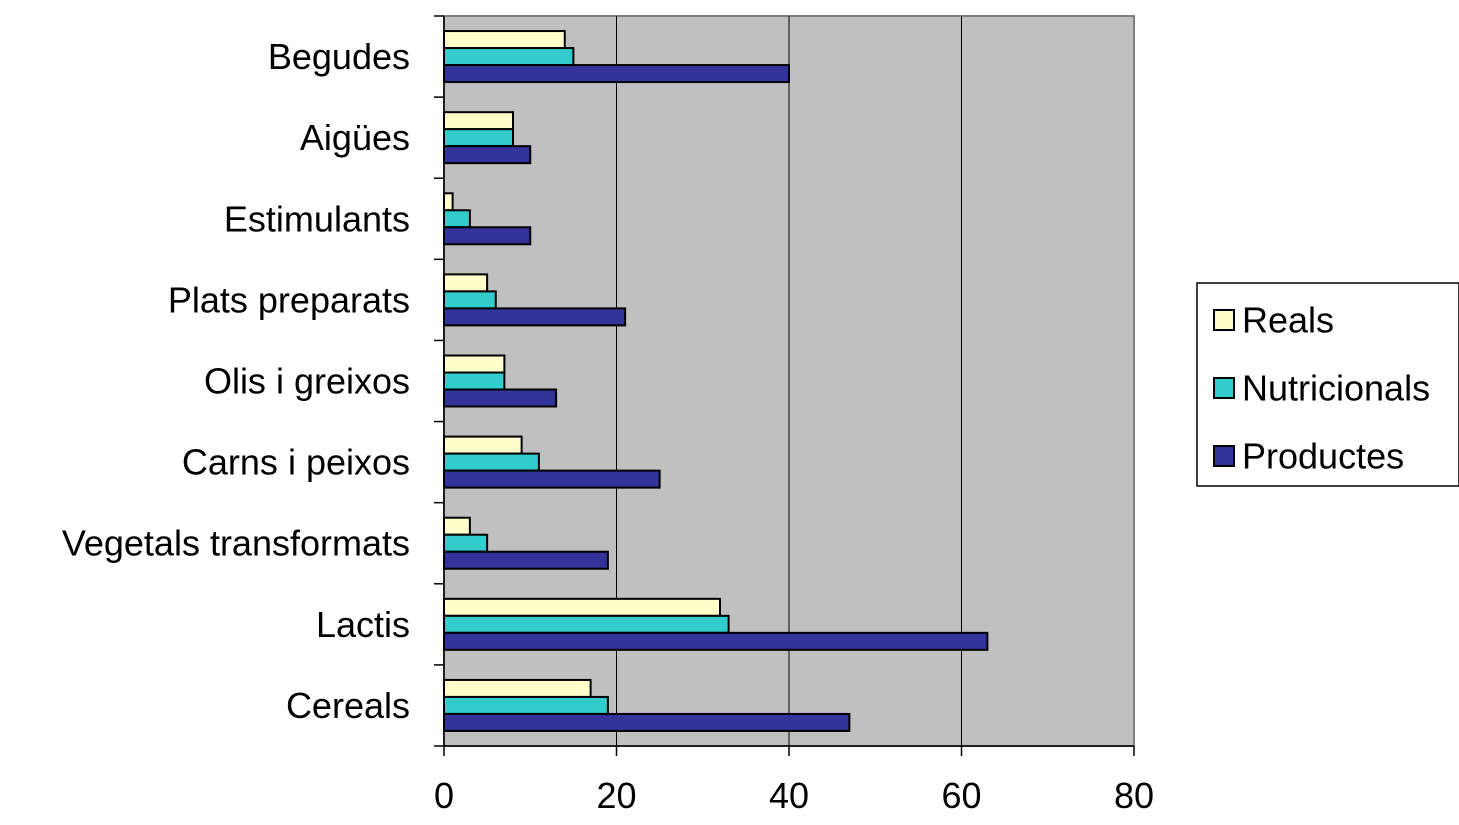 Image resolution: width=1459 pixels, height=825 pixels. What do you see at coordinates (552, 479) in the screenshot?
I see `bar-carns-i-peixos-productes` at bounding box center [552, 479].